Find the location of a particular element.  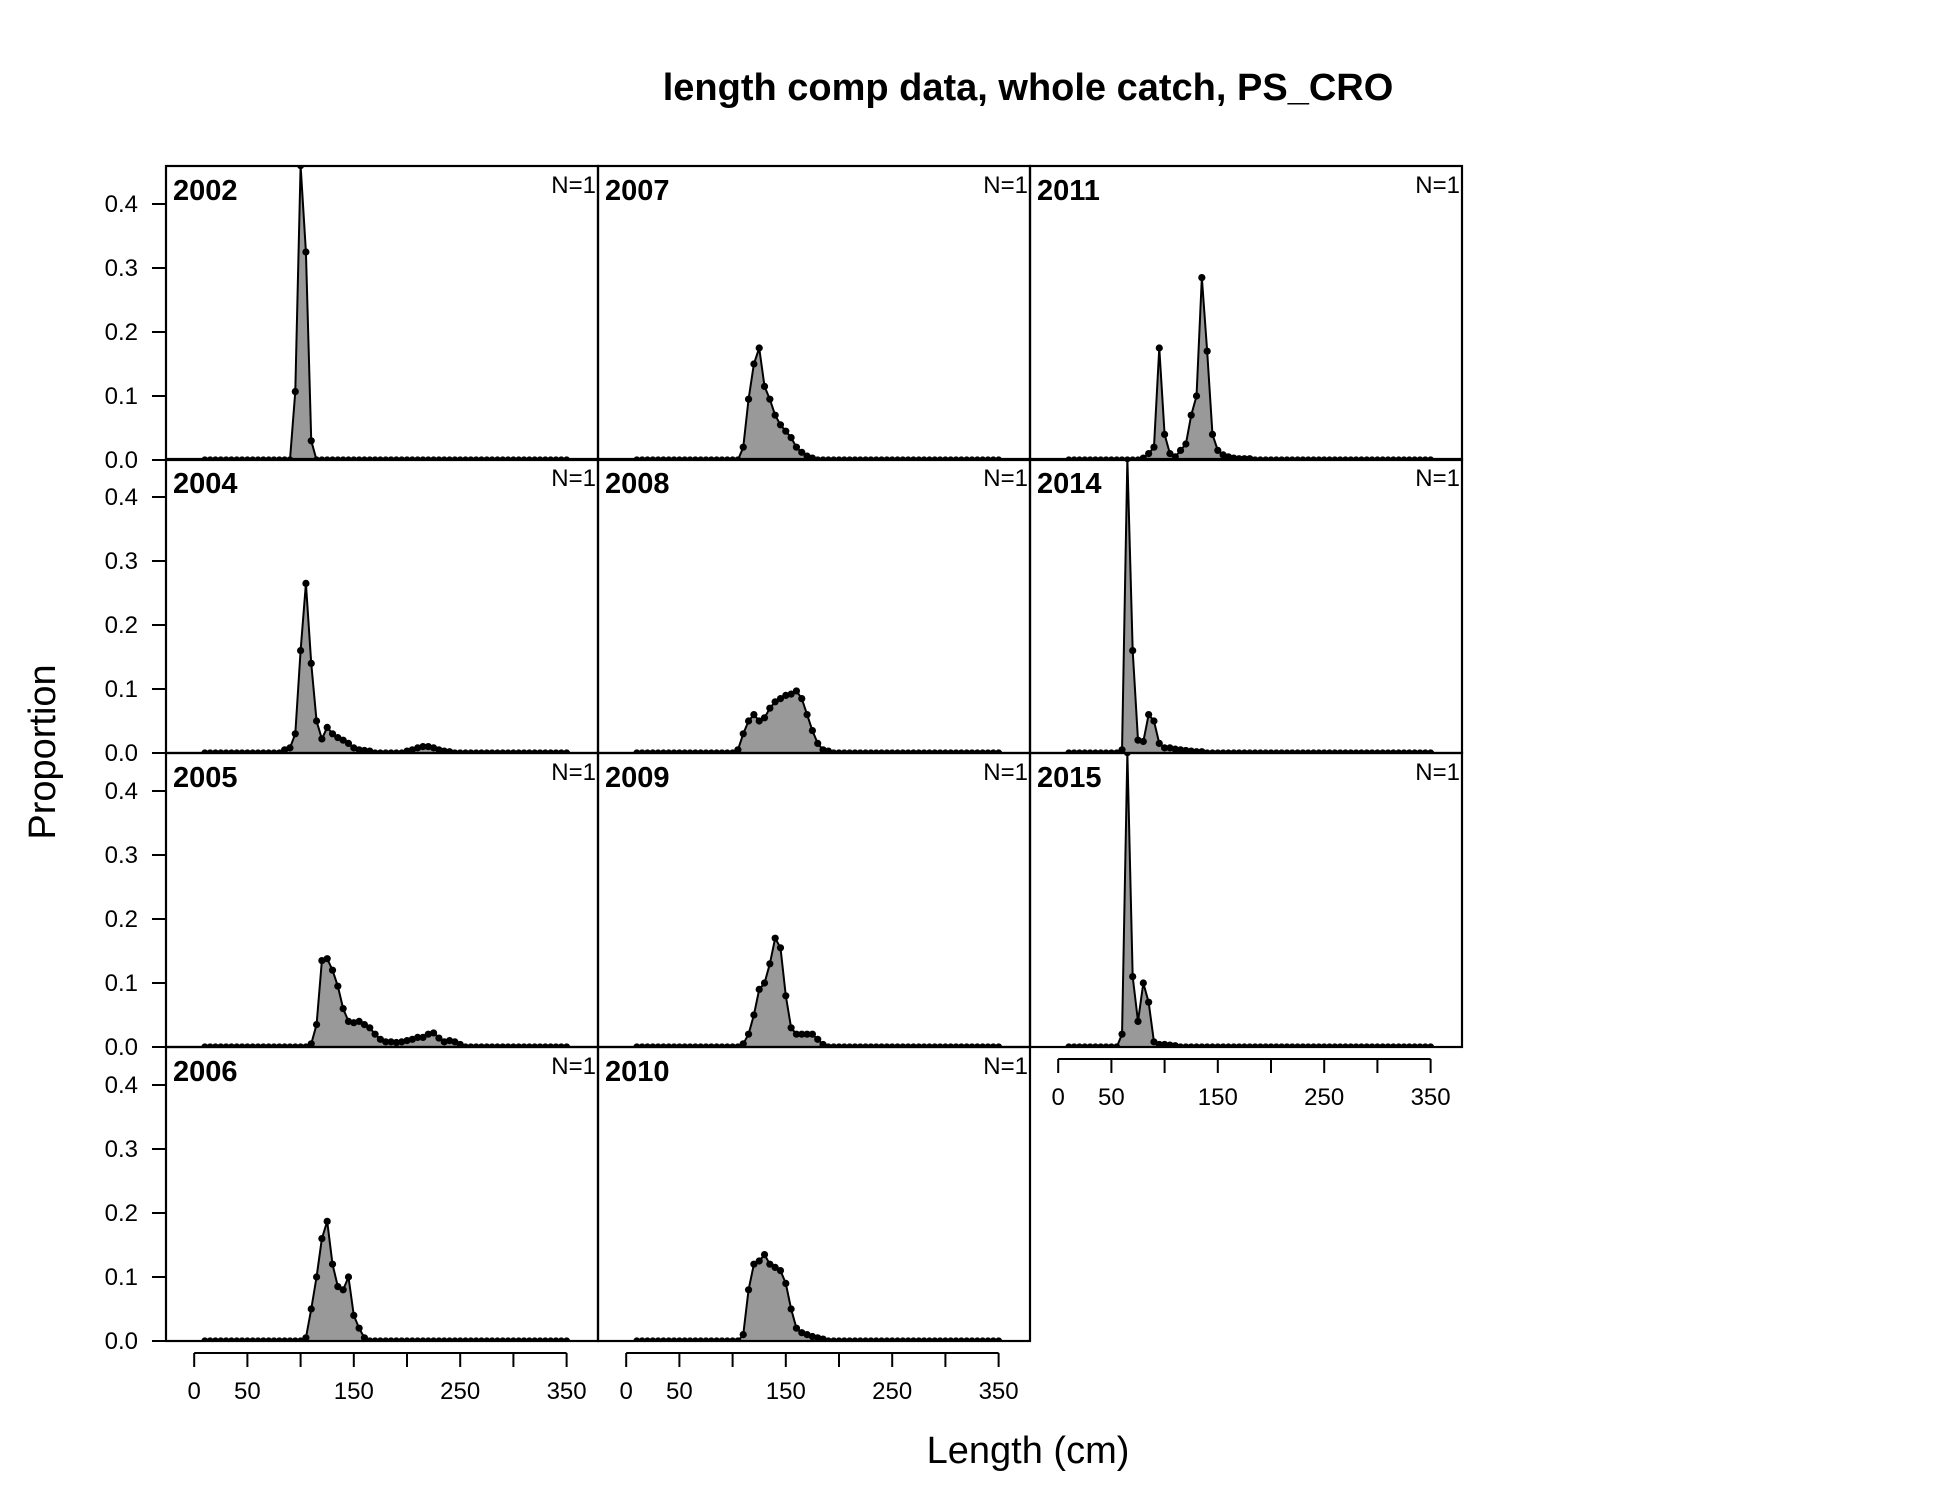

area-2005 is located at coordinates (385, 1002).